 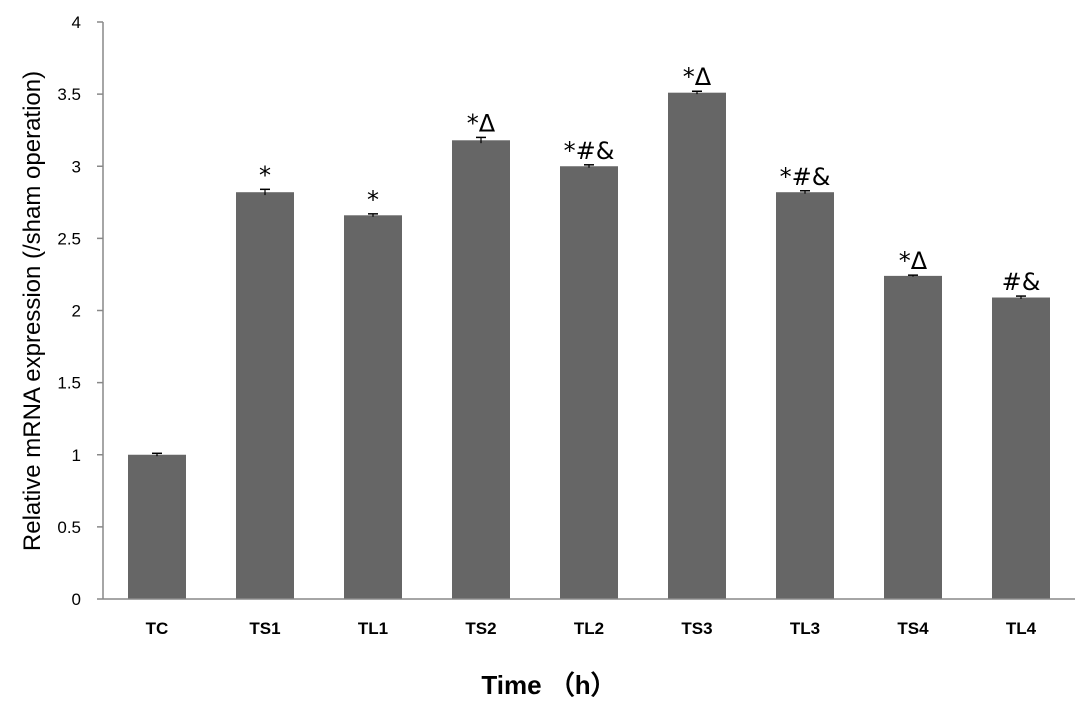 I want to click on bar-tl2, so click(x=589, y=382).